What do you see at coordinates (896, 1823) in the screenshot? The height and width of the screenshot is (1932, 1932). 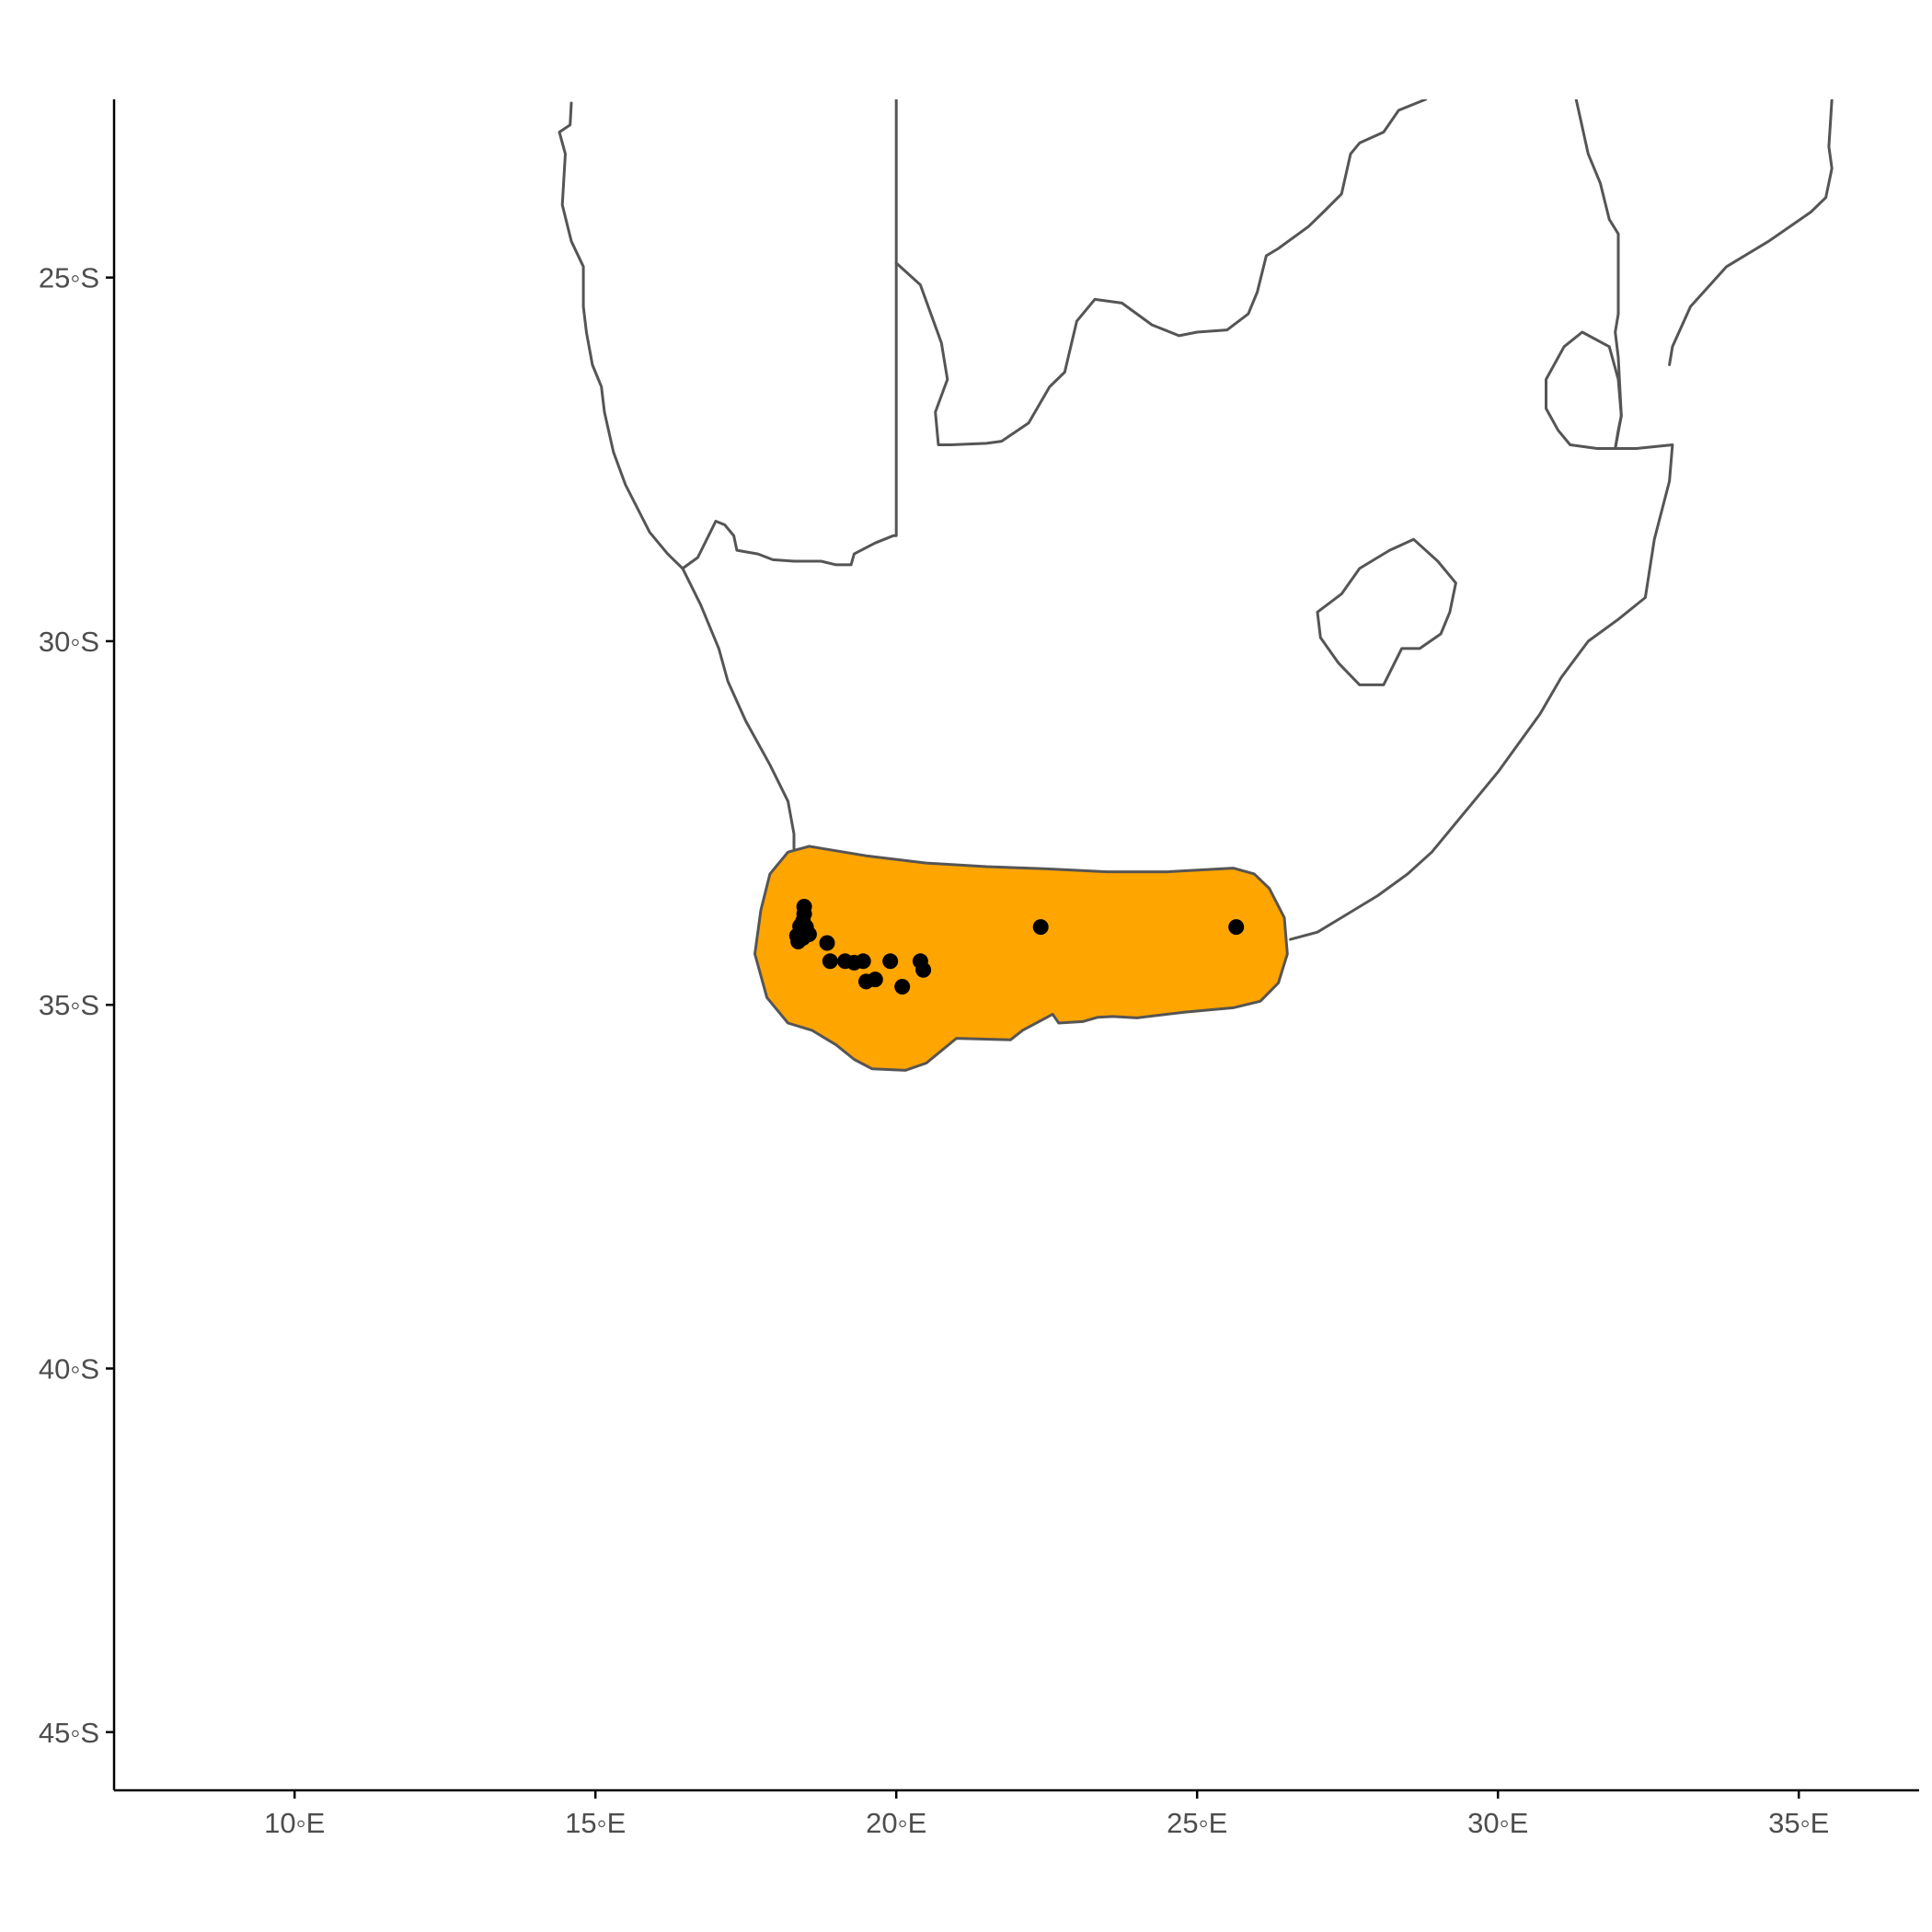 I see `x-tick-label: 20◦E` at bounding box center [896, 1823].